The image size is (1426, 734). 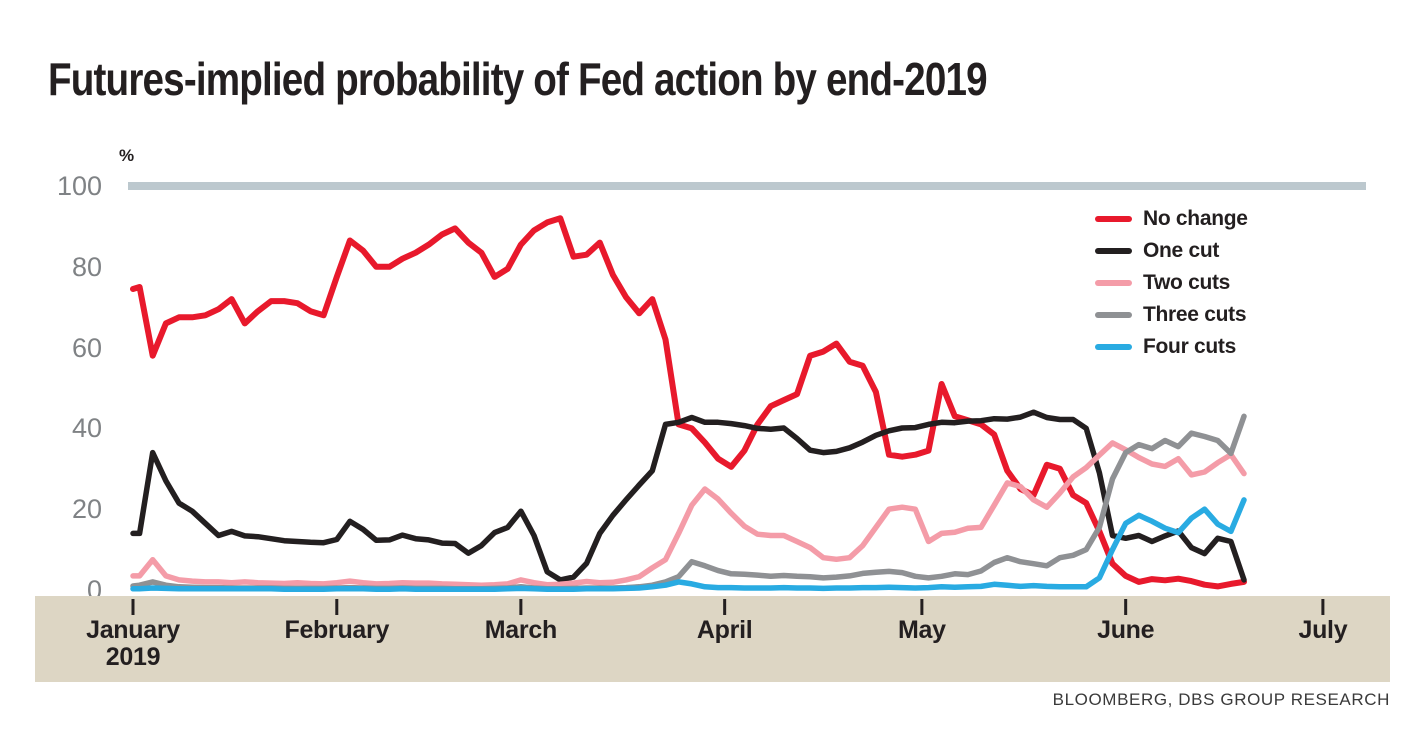 I want to click on month-tick-april, so click(x=725, y=607).